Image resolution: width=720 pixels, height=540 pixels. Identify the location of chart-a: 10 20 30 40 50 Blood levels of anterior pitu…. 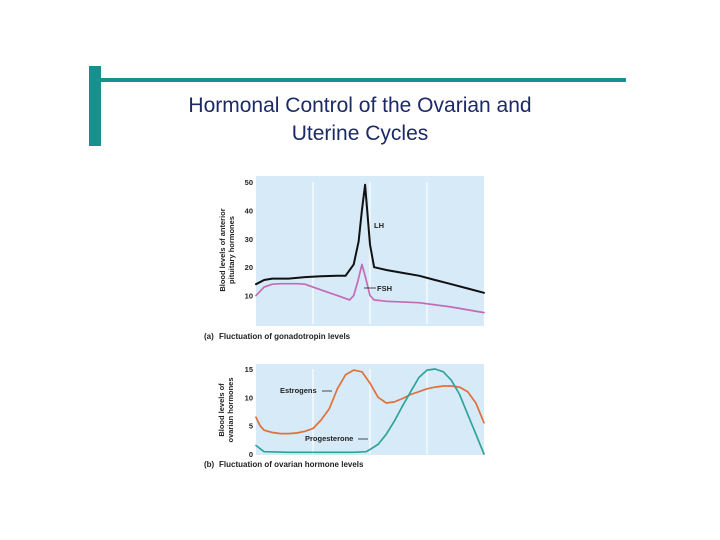
(344, 258).